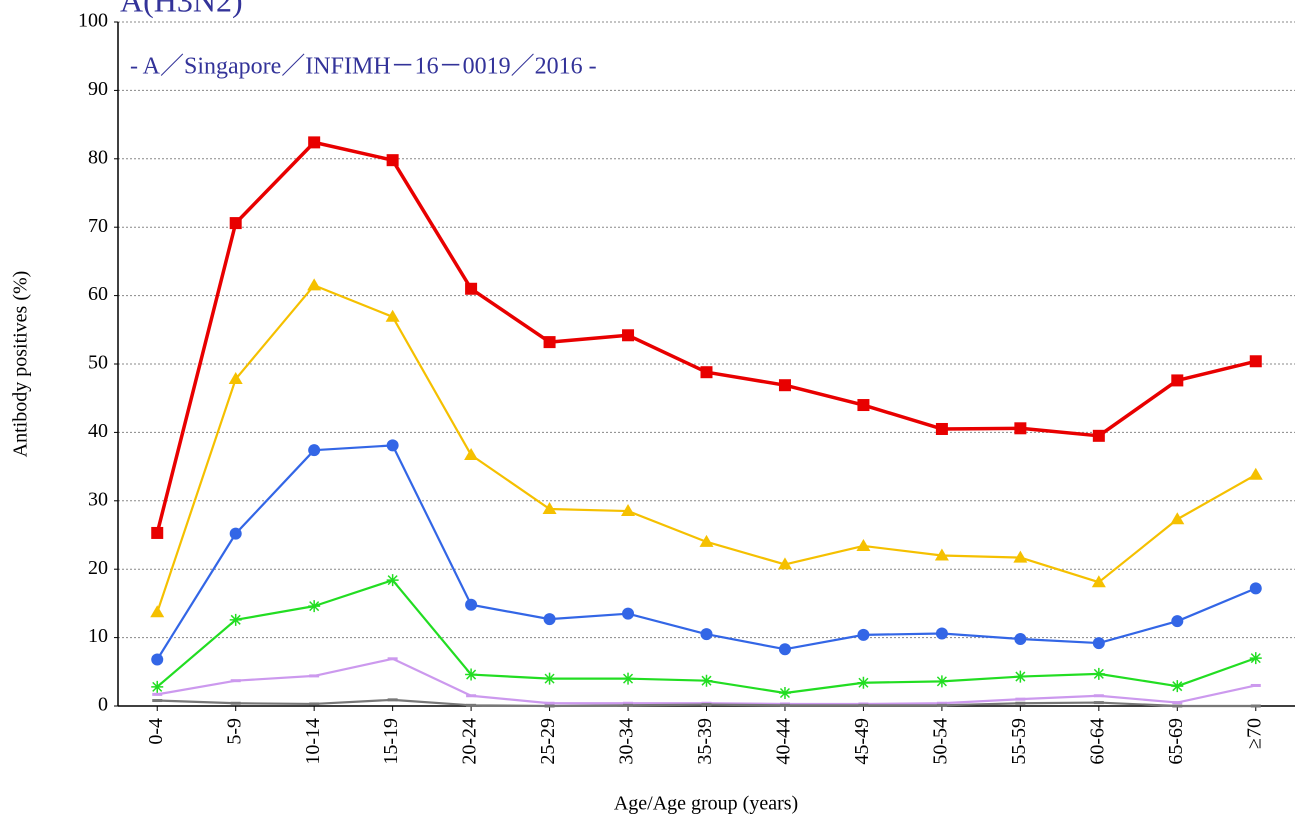 The image size is (1295, 821). What do you see at coordinates (313, 741) in the screenshot?
I see `x-tick-label: 10-14` at bounding box center [313, 741].